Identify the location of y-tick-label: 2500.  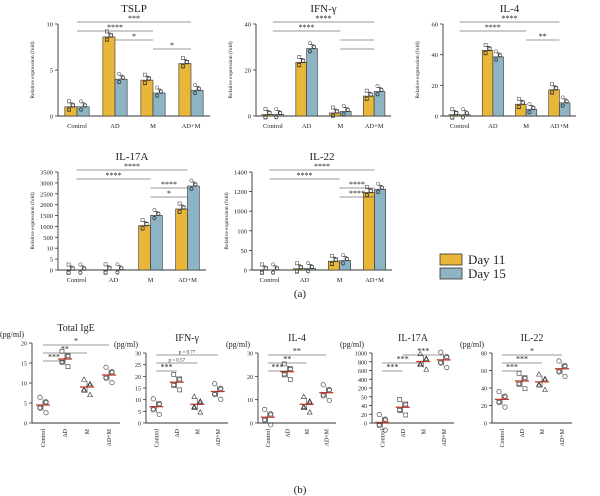
(46, 194).